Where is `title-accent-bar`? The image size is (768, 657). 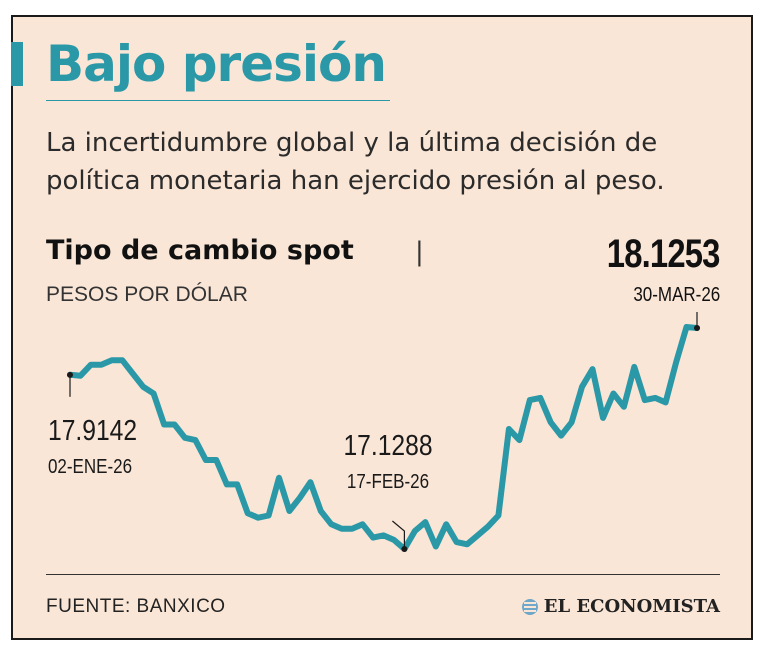
title-accent-bar is located at coordinates (17, 64).